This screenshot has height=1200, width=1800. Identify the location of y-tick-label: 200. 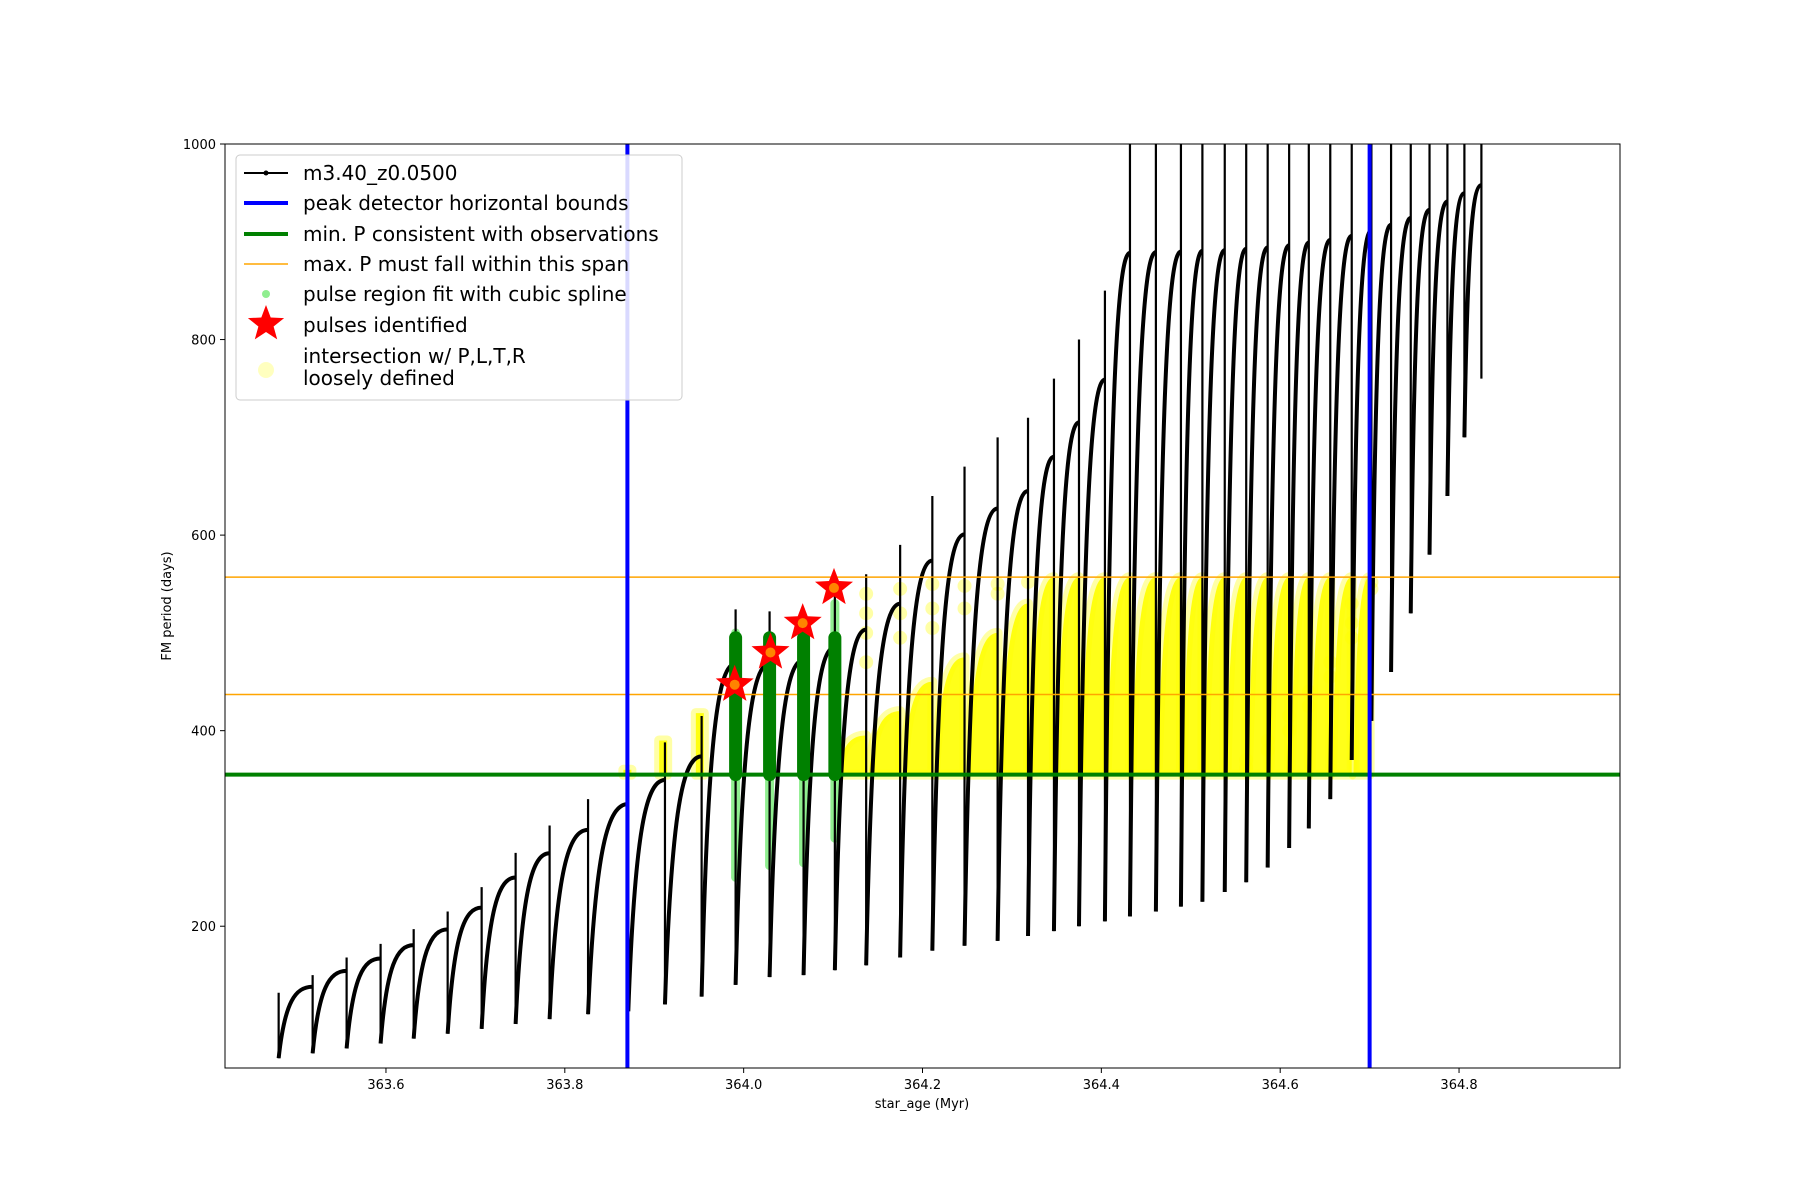
(203, 927).